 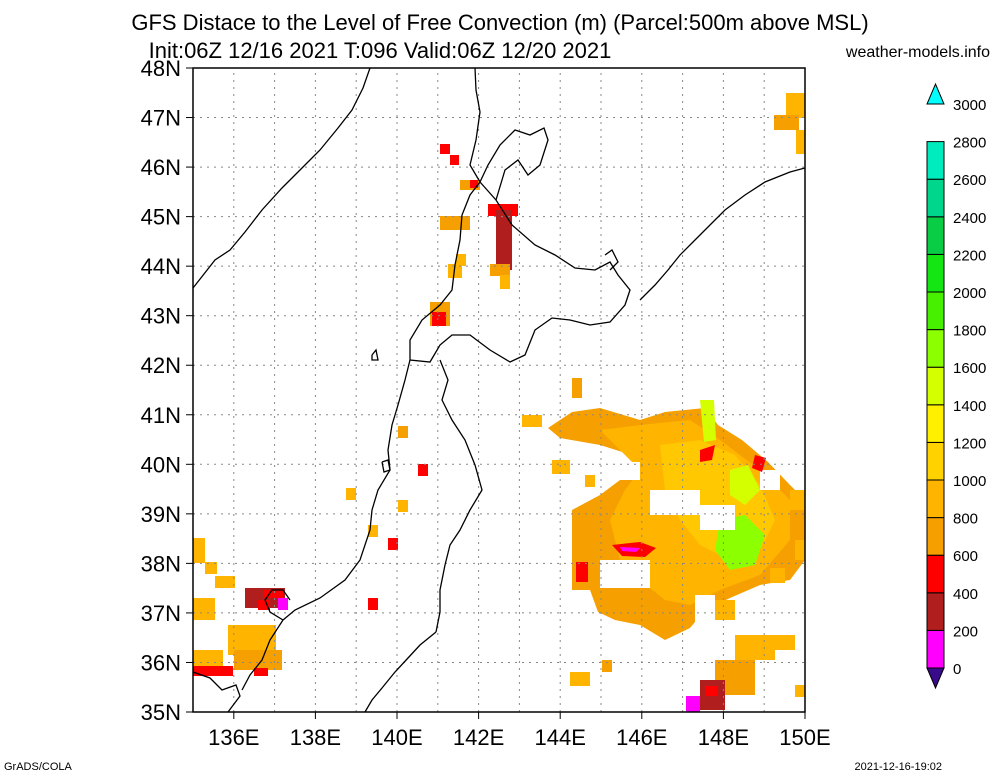 What do you see at coordinates (161, 365) in the screenshot?
I see `lat-tick-label: 42N` at bounding box center [161, 365].